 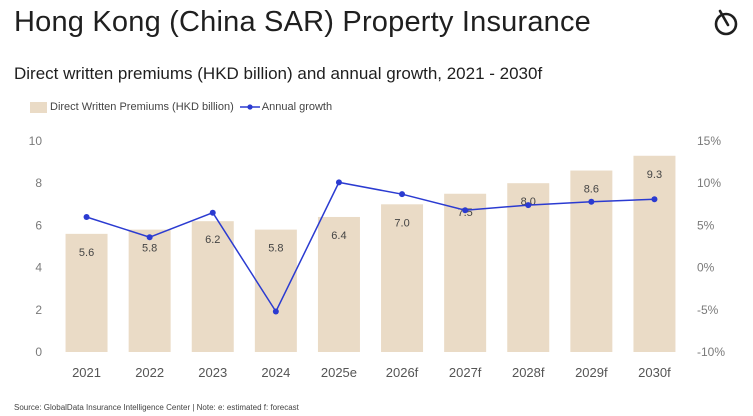 I want to click on left-axis: 0 2 4 6 8 10, so click(x=36, y=246).